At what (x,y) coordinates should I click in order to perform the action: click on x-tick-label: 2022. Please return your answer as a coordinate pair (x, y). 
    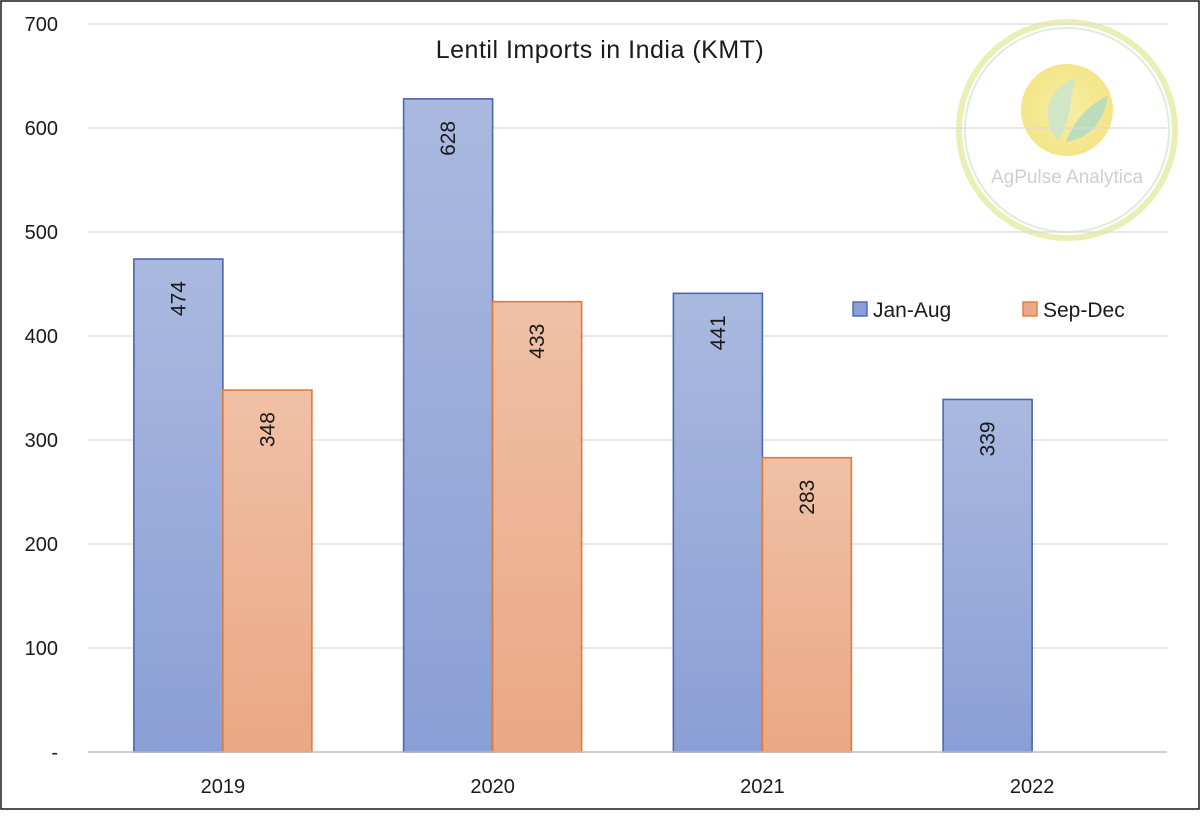
    Looking at the image, I should click on (1032, 787).